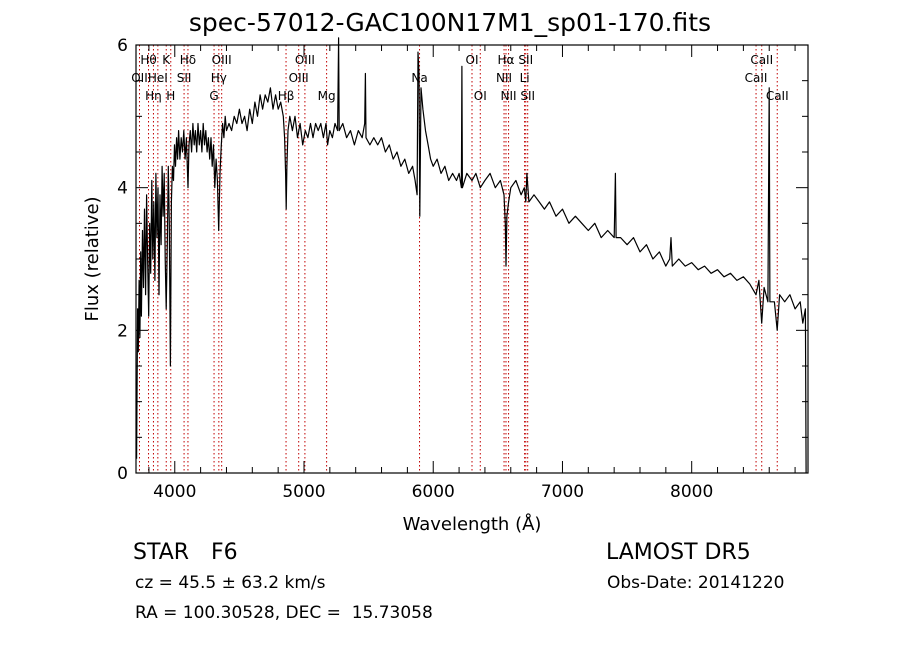 The image size is (900, 649). I want to click on spectral-line-label-23: SII, so click(527, 96).